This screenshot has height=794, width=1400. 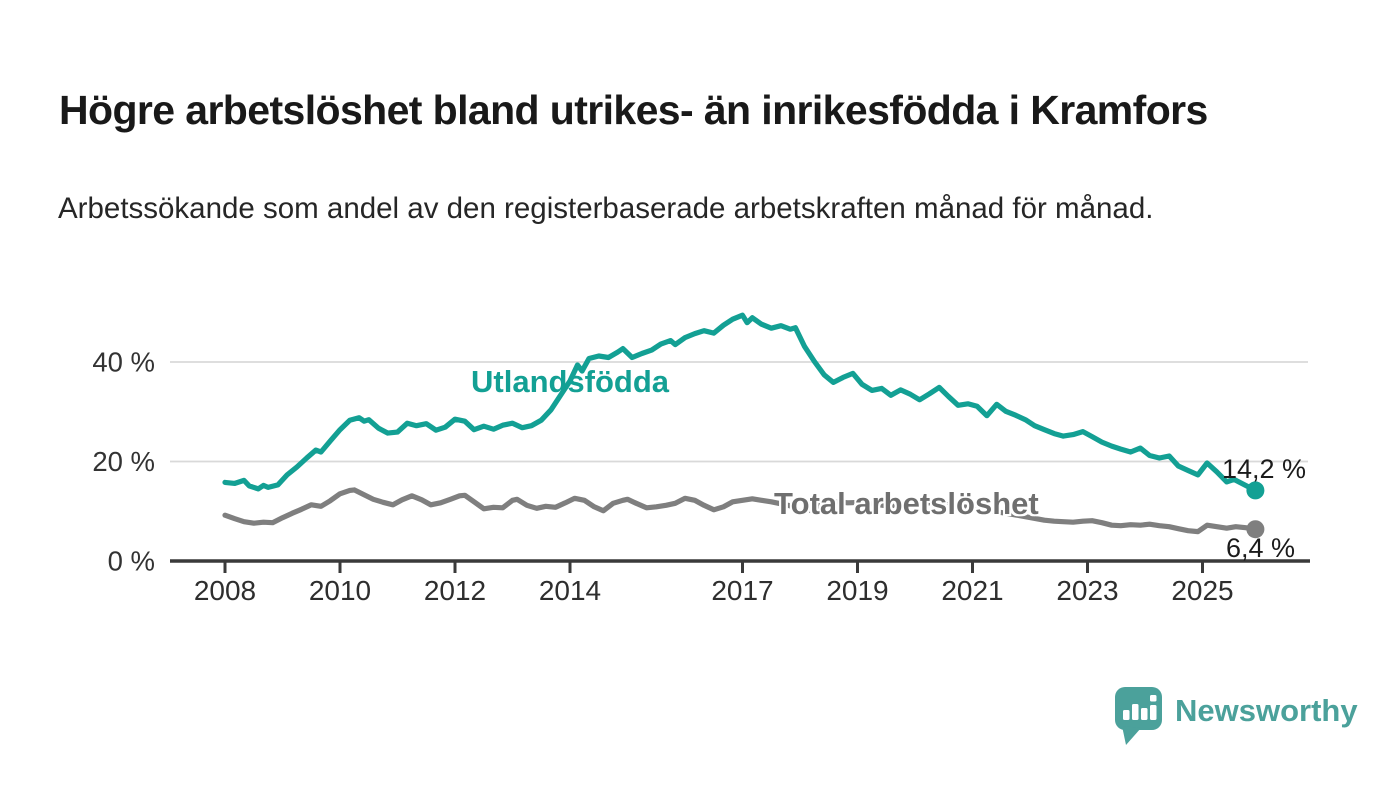 I want to click on series-end-dot-total, so click(x=1255, y=529).